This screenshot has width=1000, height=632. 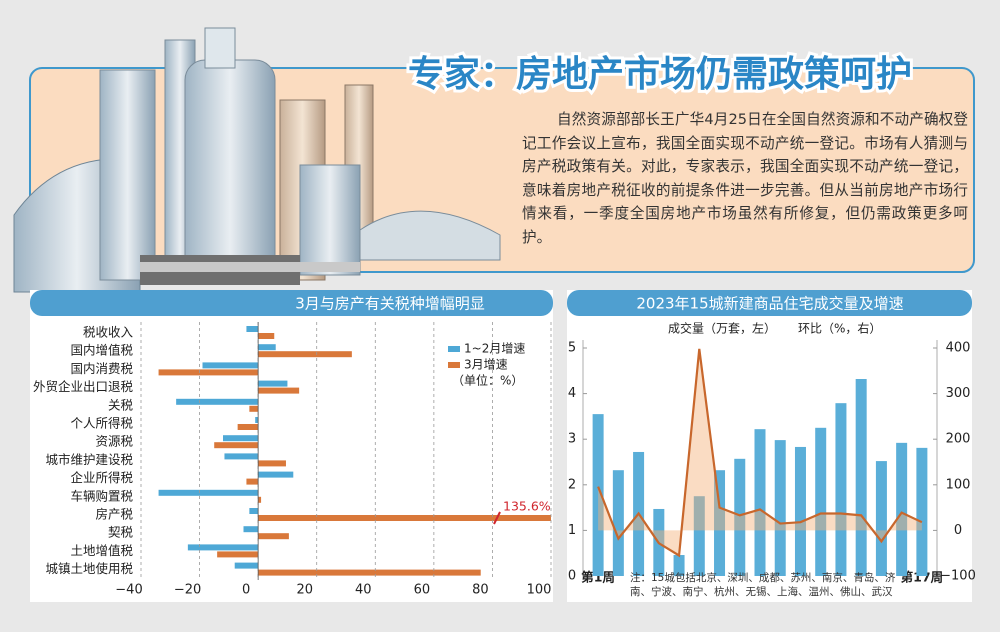 I want to click on y-tick-label: 契税, so click(x=121, y=532).